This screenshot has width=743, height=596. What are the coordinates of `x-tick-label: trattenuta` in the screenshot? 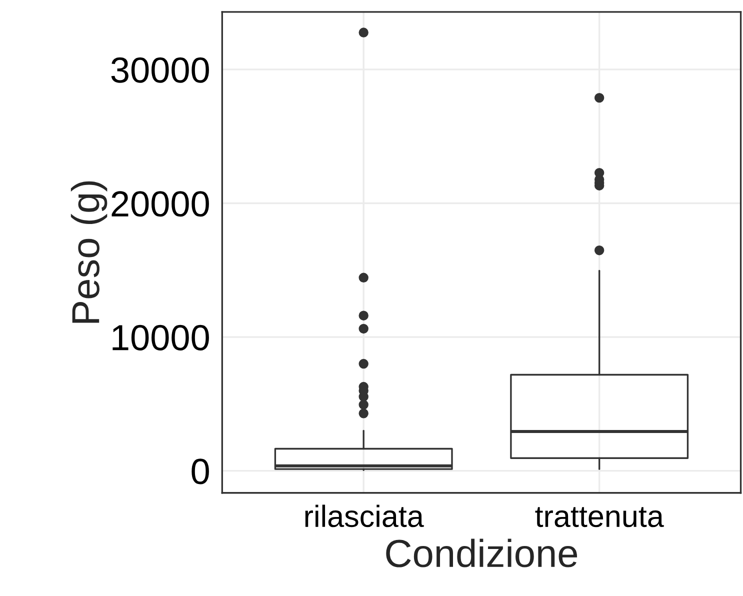 It's located at (599, 517).